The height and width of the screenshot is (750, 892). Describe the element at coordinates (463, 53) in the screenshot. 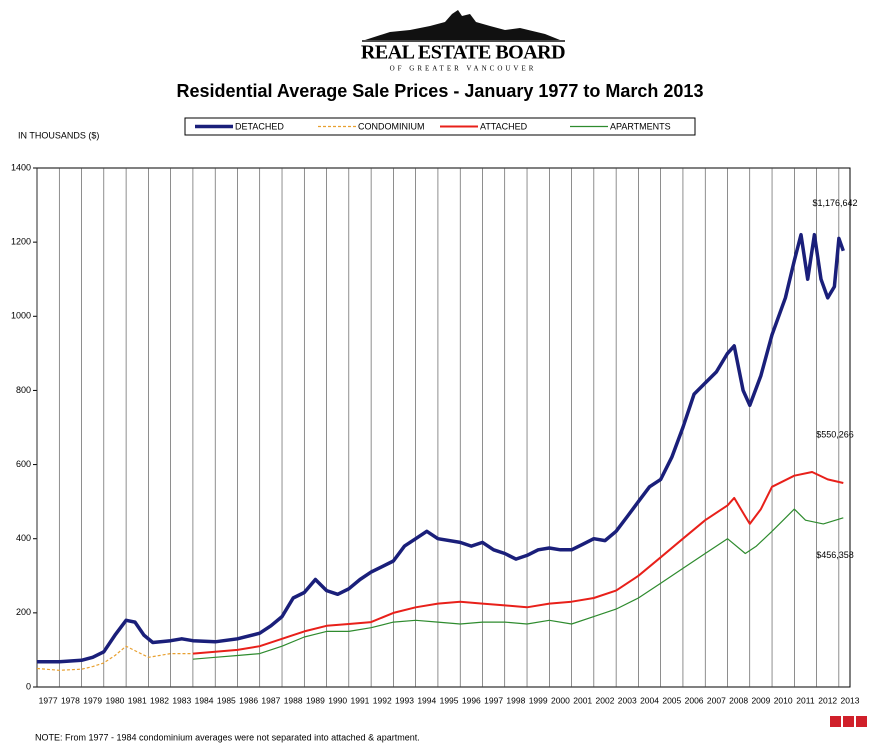

I see `brand: REAL ESTATE BOARD` at that location.